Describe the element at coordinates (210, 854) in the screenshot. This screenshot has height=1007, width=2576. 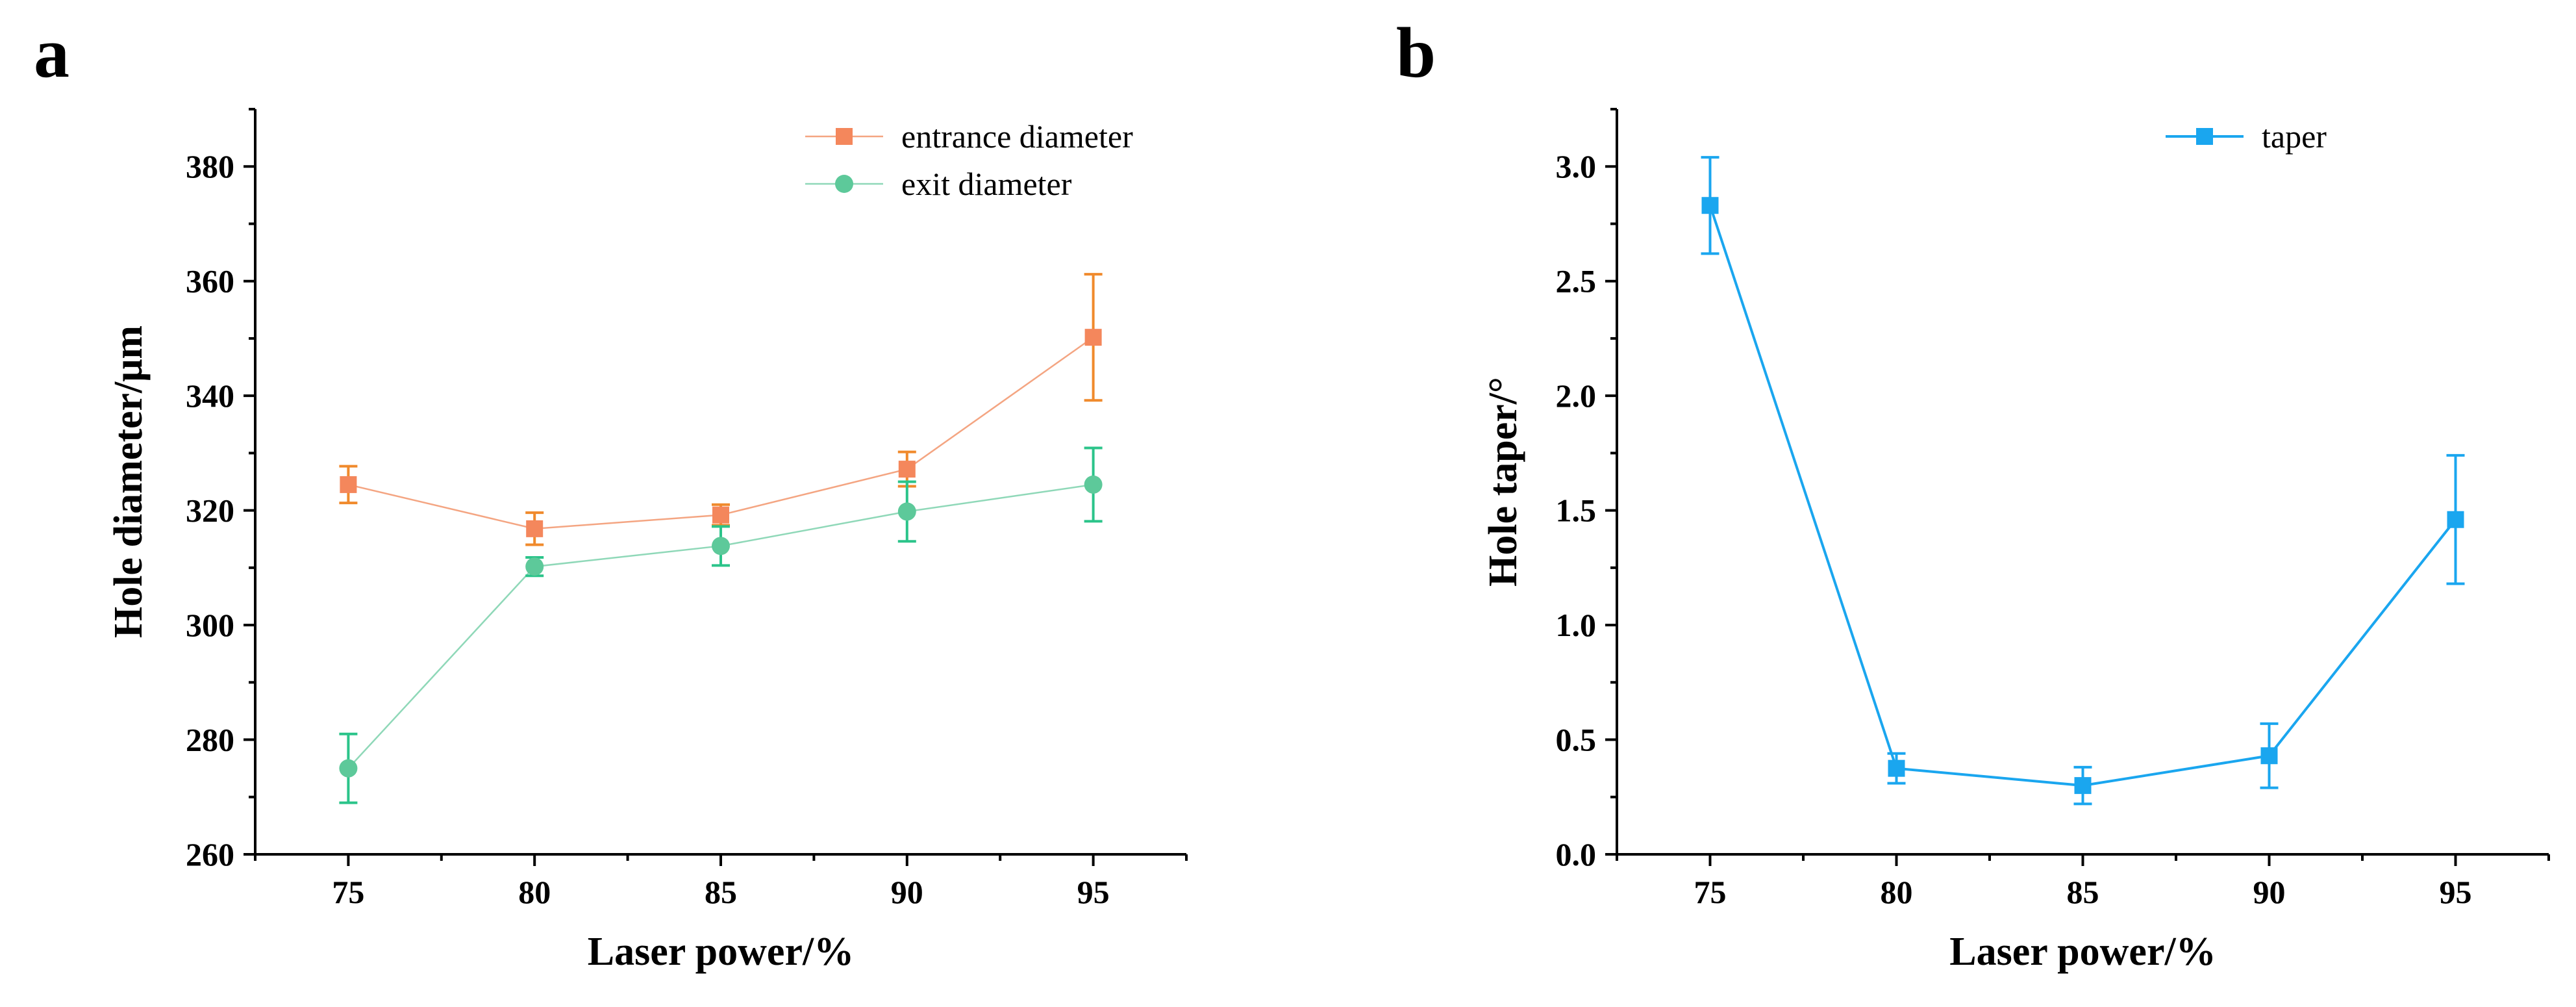
I see `y-tick-label: 260` at that location.